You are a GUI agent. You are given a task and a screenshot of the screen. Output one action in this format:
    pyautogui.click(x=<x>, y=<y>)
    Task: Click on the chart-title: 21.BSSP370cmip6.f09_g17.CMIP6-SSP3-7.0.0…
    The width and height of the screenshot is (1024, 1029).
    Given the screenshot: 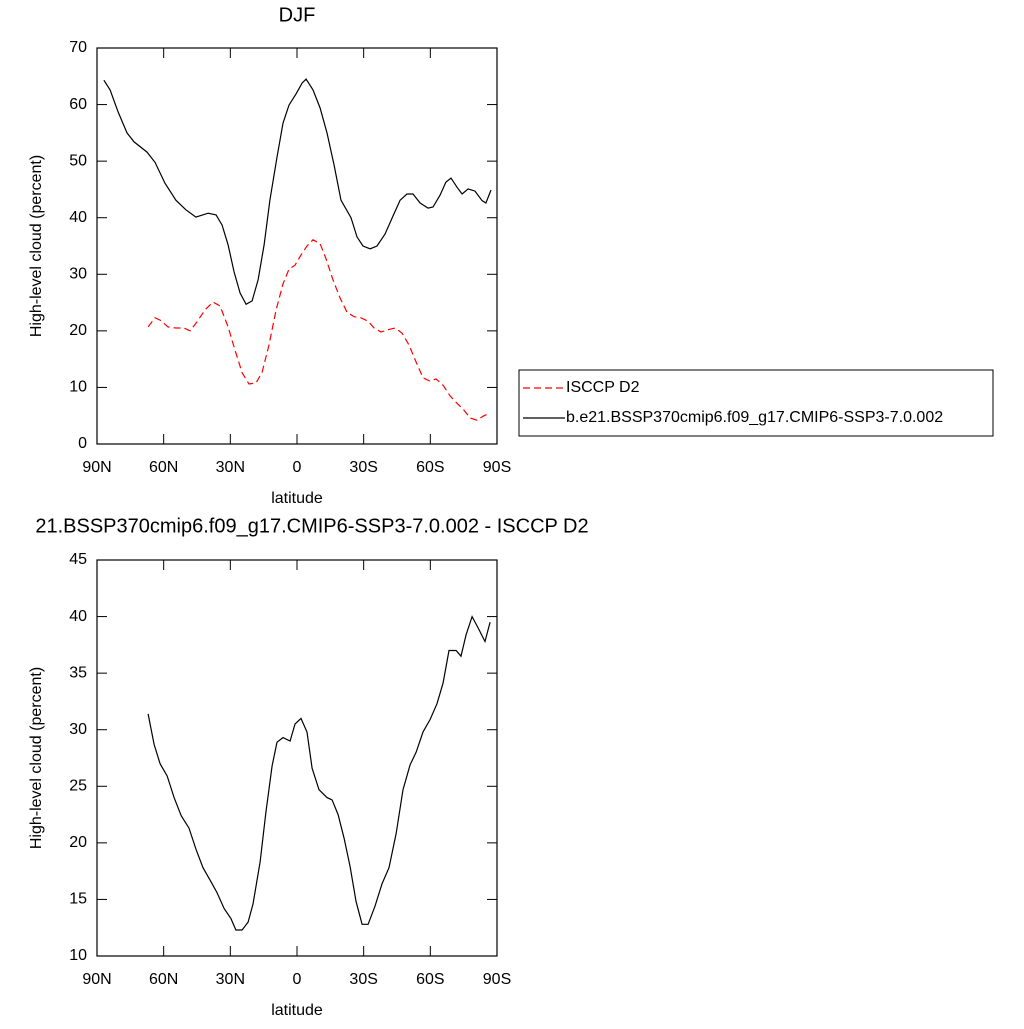 What is the action you would take?
    pyautogui.click(x=311, y=526)
    